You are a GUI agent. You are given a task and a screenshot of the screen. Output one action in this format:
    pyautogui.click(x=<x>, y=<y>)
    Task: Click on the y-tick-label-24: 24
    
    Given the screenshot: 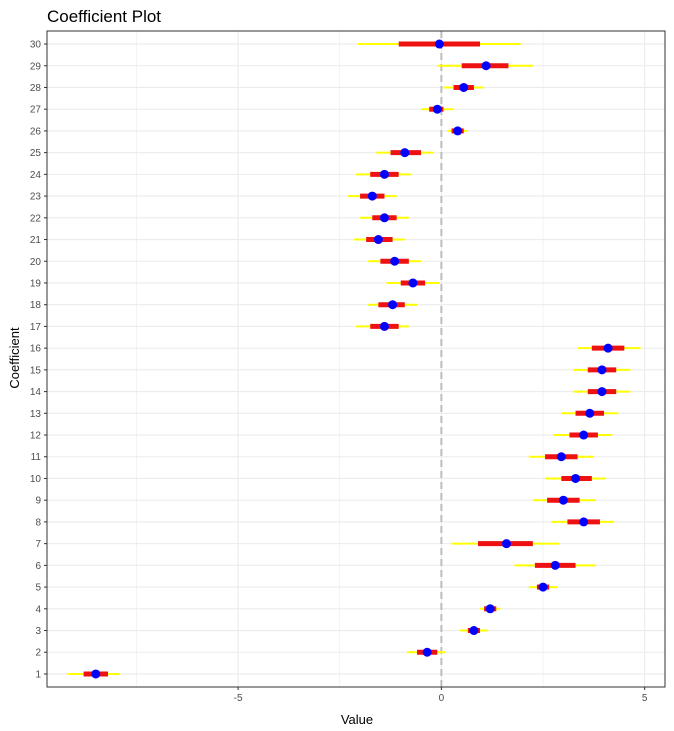 What is the action you would take?
    pyautogui.click(x=36, y=175)
    